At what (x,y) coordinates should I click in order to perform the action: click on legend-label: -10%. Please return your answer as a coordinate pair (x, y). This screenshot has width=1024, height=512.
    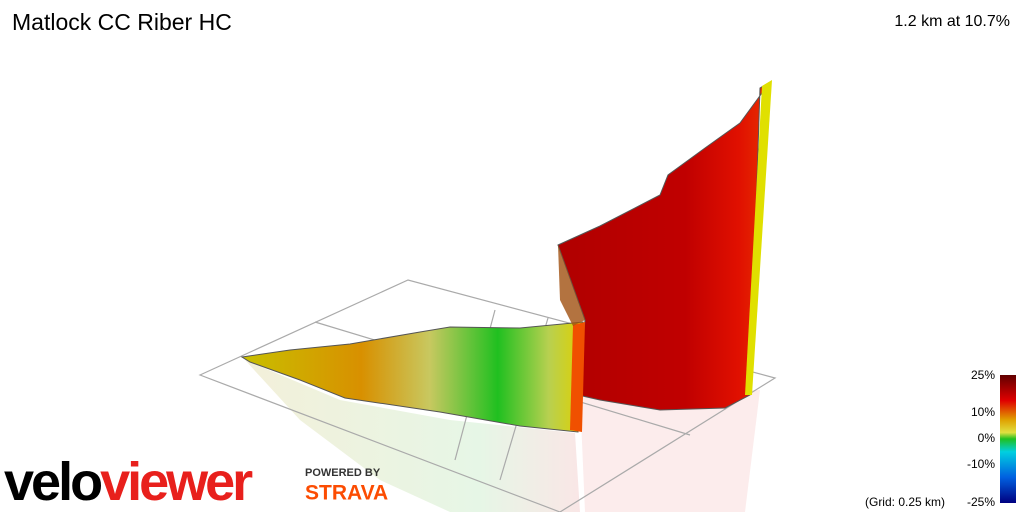
    Looking at the image, I should click on (981, 464).